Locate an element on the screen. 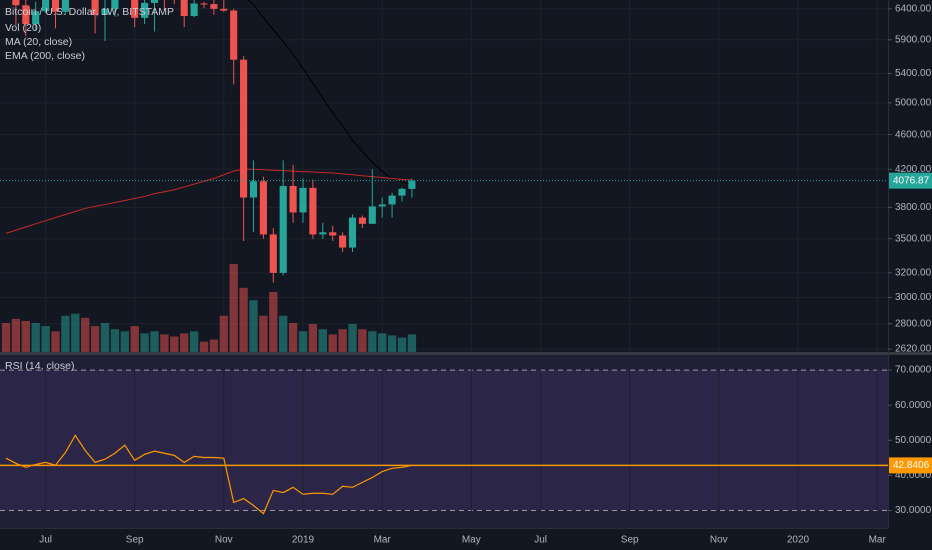 The image size is (932, 550). y-tick-label: 60.0000 is located at coordinates (913, 405).